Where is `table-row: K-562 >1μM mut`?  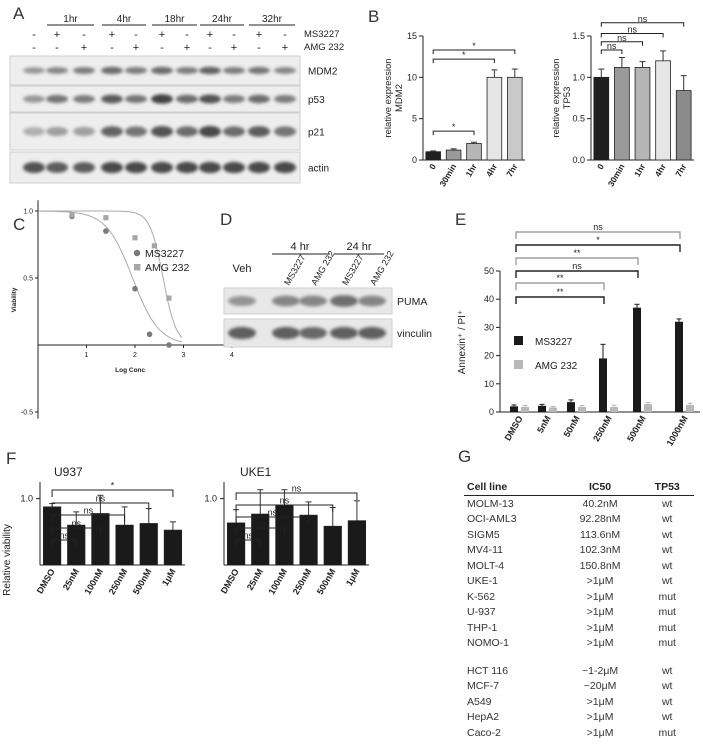
table-row: K-562 >1μM mut is located at coordinates (579, 597).